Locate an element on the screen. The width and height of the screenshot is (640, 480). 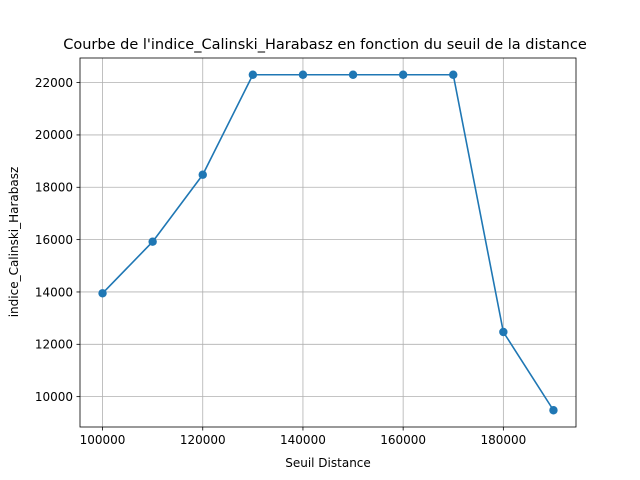
y-tick-label: 14000 is located at coordinates (54, 292).